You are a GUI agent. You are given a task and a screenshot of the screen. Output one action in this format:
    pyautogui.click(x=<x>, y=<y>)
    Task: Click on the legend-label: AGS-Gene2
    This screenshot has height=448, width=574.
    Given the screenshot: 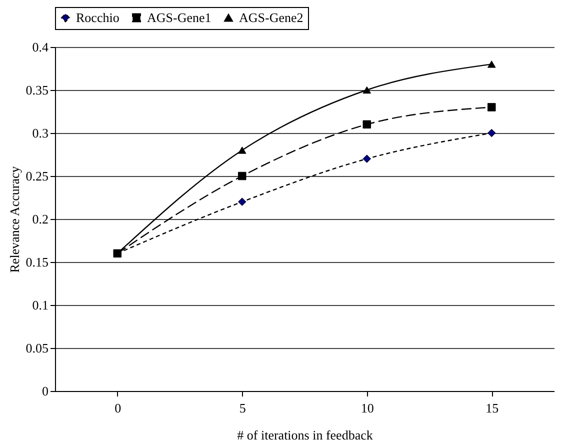 What is the action you would take?
    pyautogui.click(x=271, y=17)
    